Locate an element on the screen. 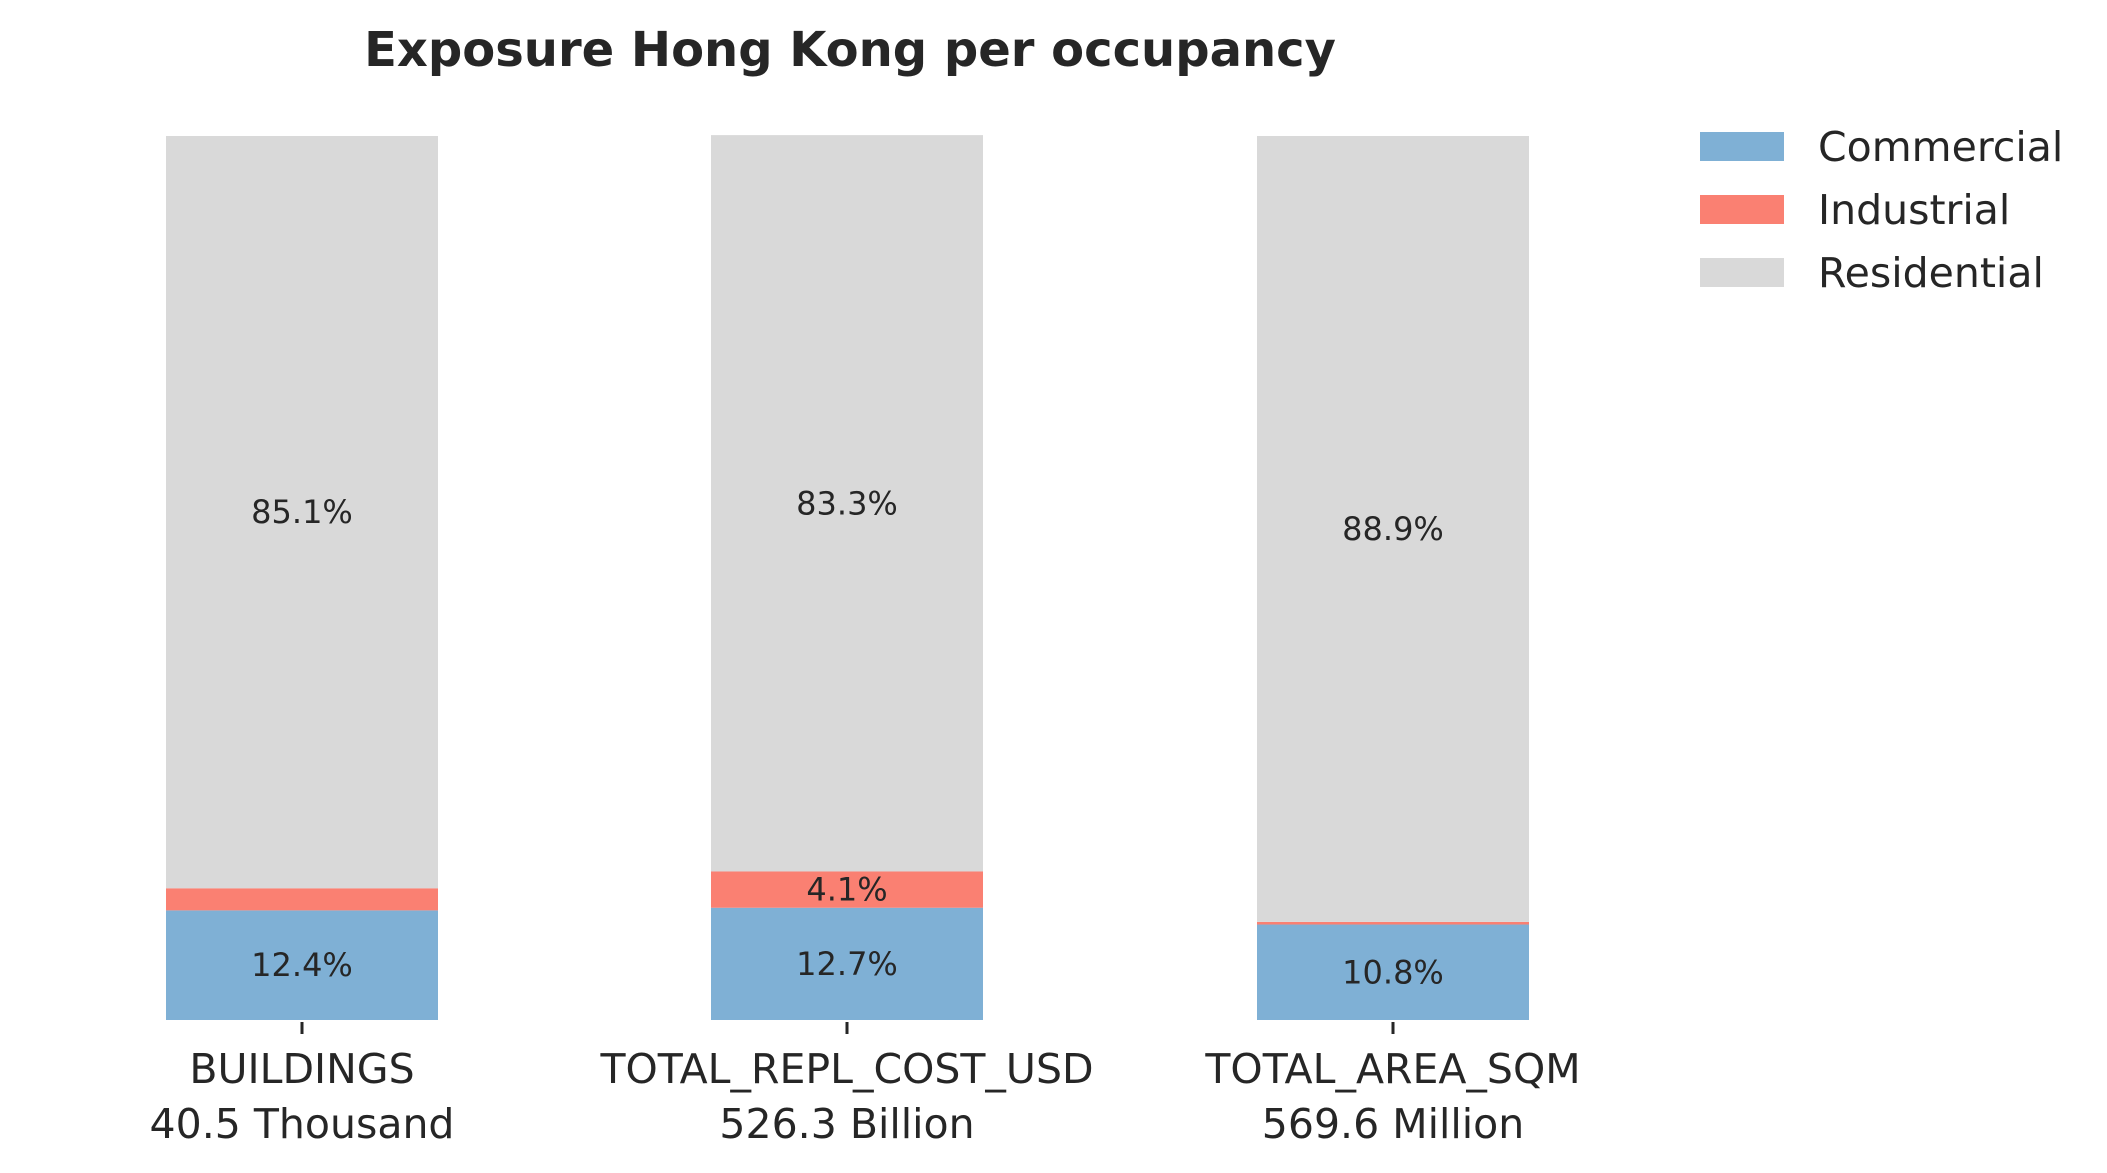 This screenshot has height=1173, width=2107. legend: Commercial Industrial Residential is located at coordinates (1881, 210).